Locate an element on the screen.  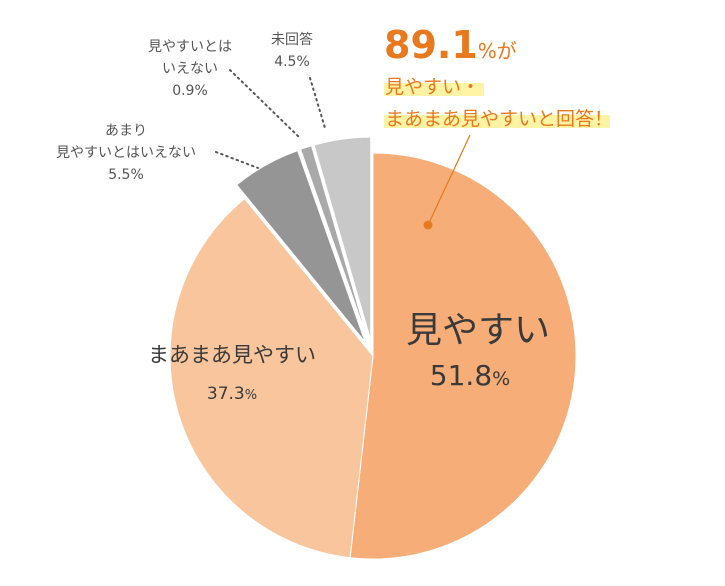
slice-label-amari-line1: あまり is located at coordinates (126, 131).